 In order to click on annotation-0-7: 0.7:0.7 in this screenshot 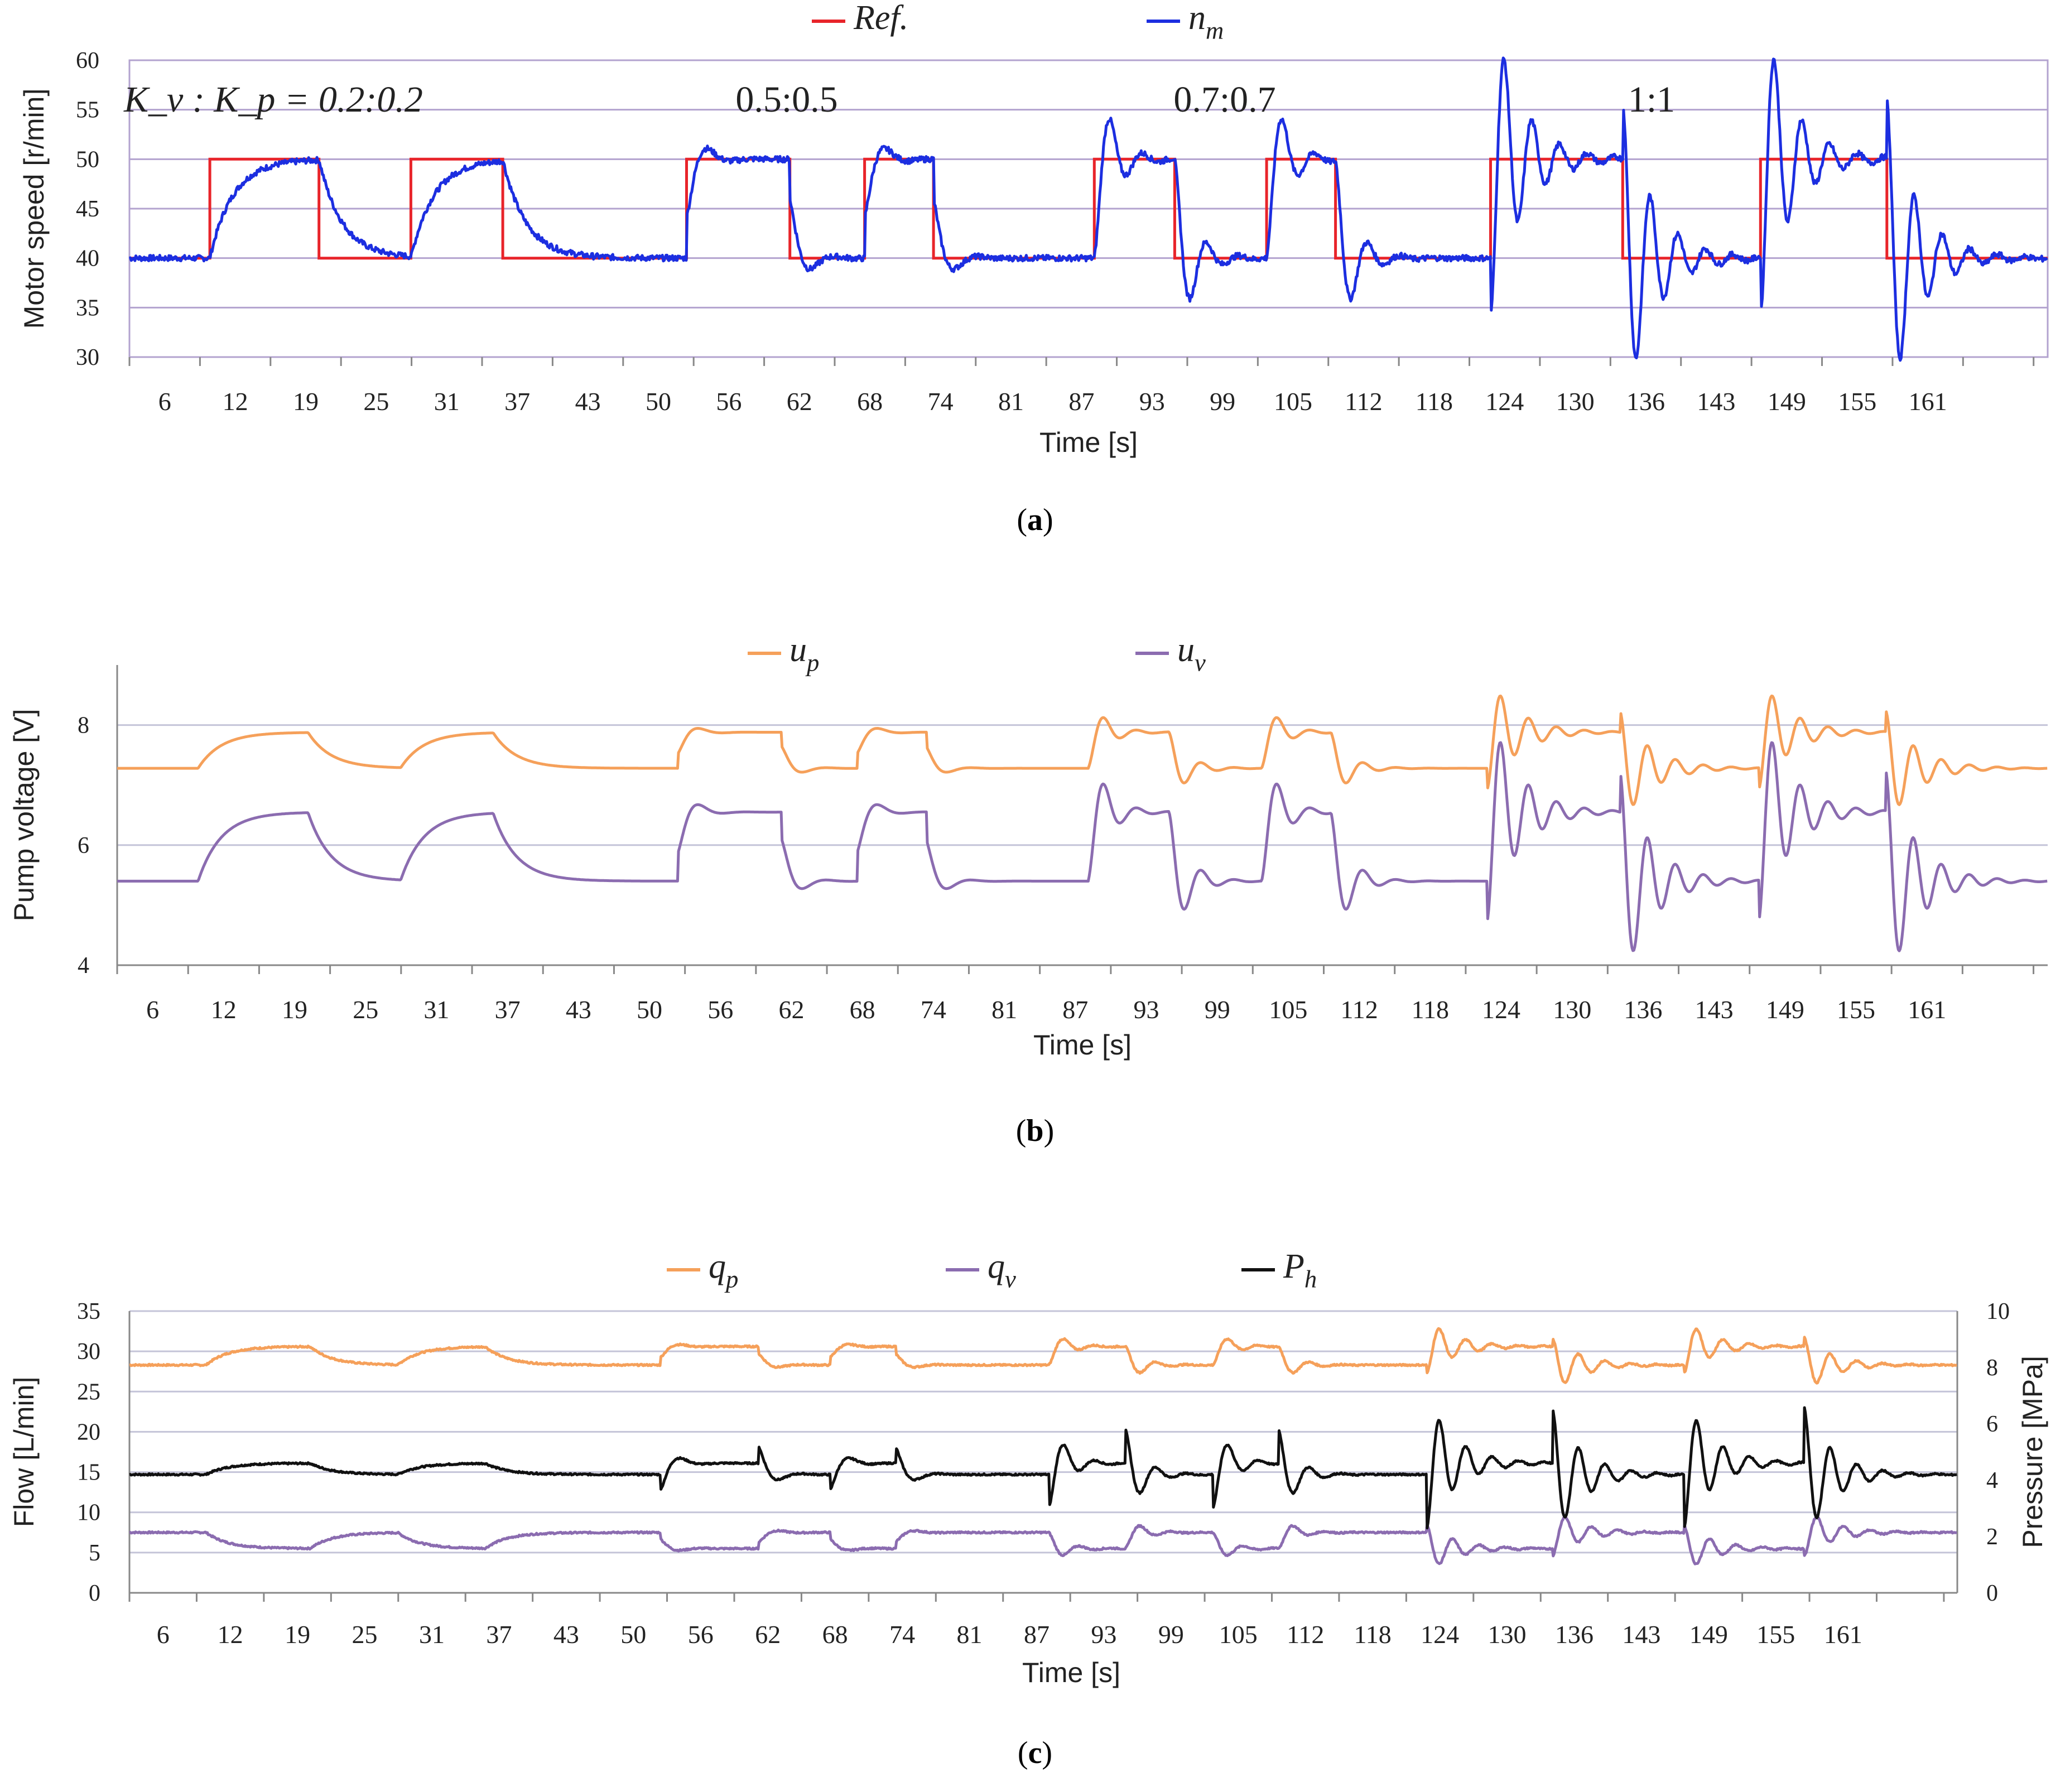, I will do `click(1224, 99)`.